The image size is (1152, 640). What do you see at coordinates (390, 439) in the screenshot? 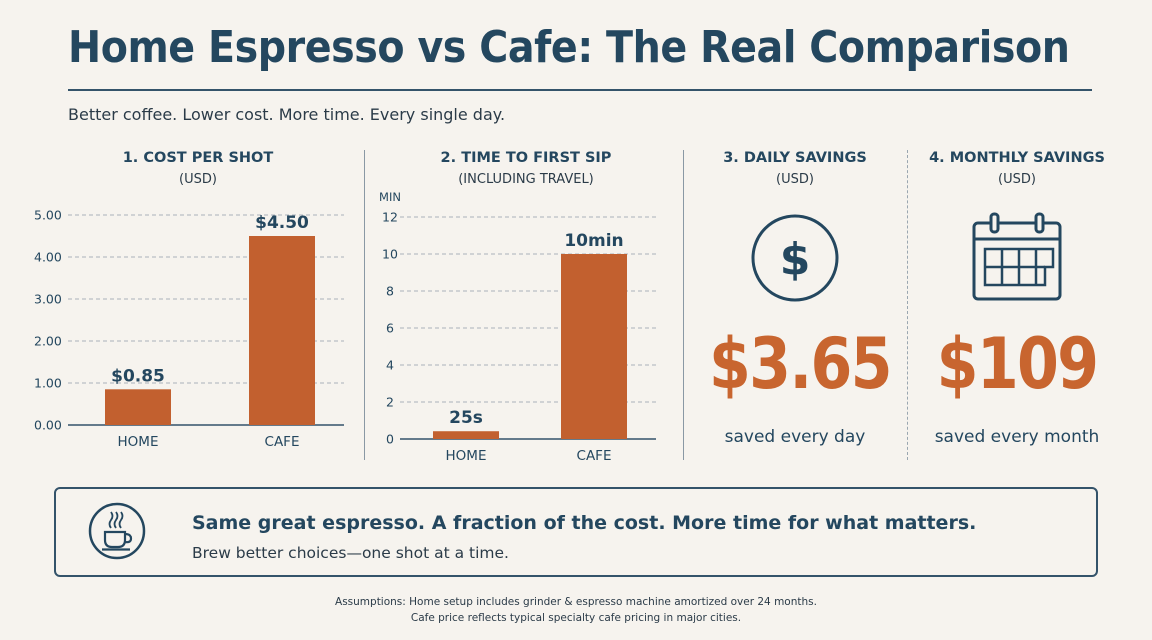
I see `y-tick-label: 0` at bounding box center [390, 439].